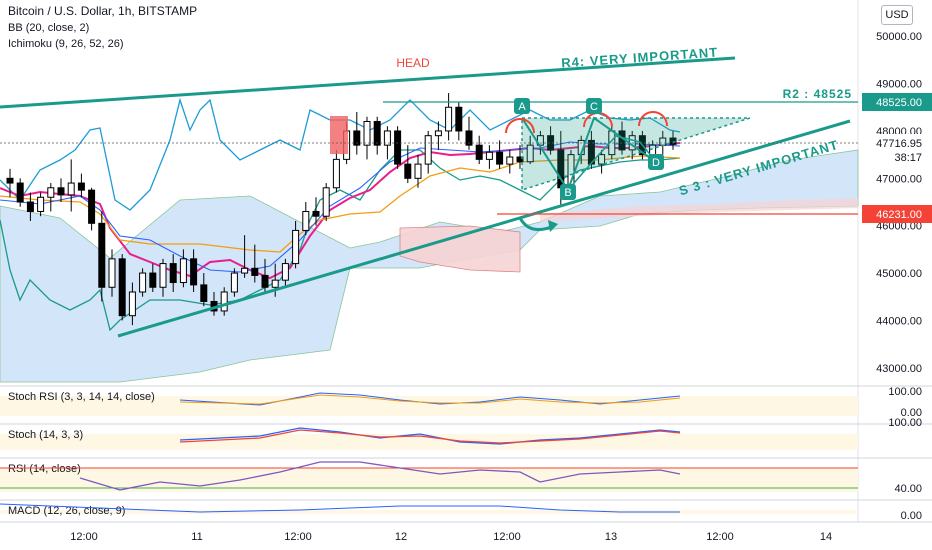 The image size is (932, 550). Describe the element at coordinates (340, 508) in the screenshot. I see `macd-line` at that location.